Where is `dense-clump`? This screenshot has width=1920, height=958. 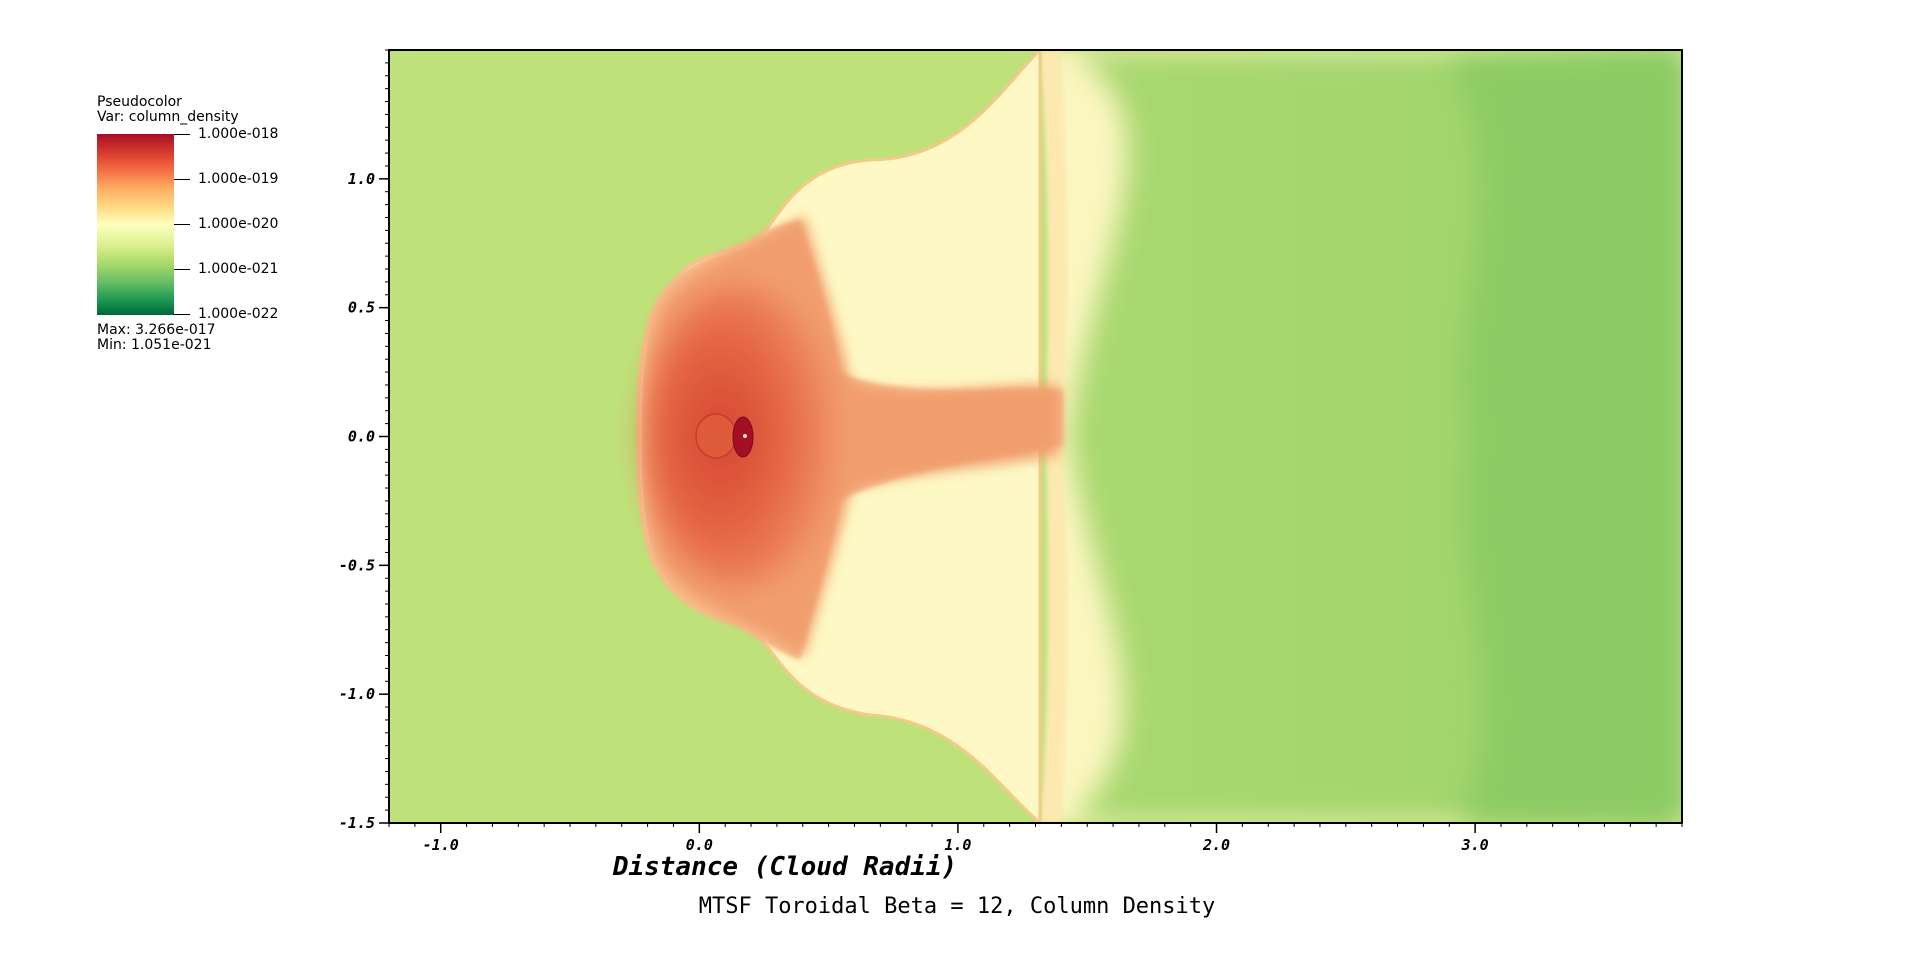
dense-clump is located at coordinates (743, 437).